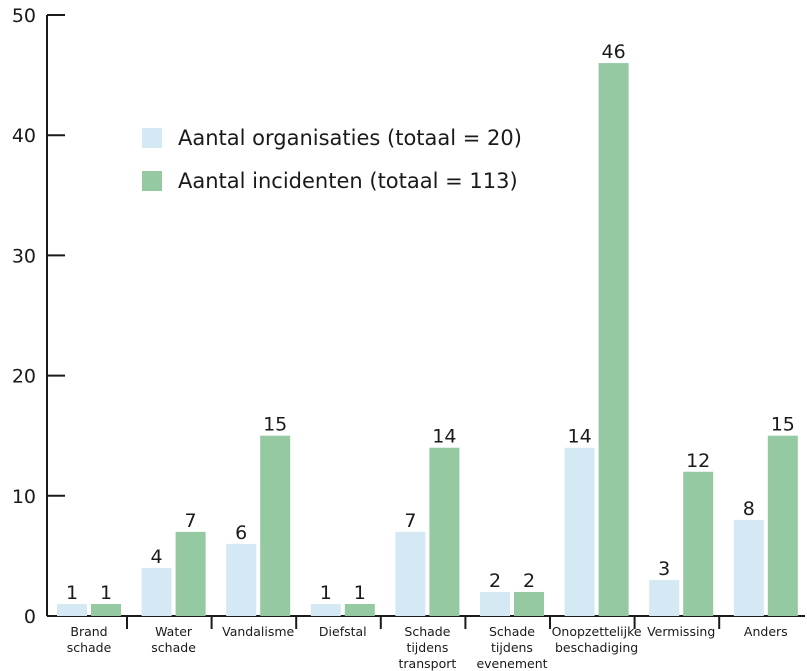 This screenshot has height=671, width=807. What do you see at coordinates (749, 509) in the screenshot?
I see `data-label: 8` at bounding box center [749, 509].